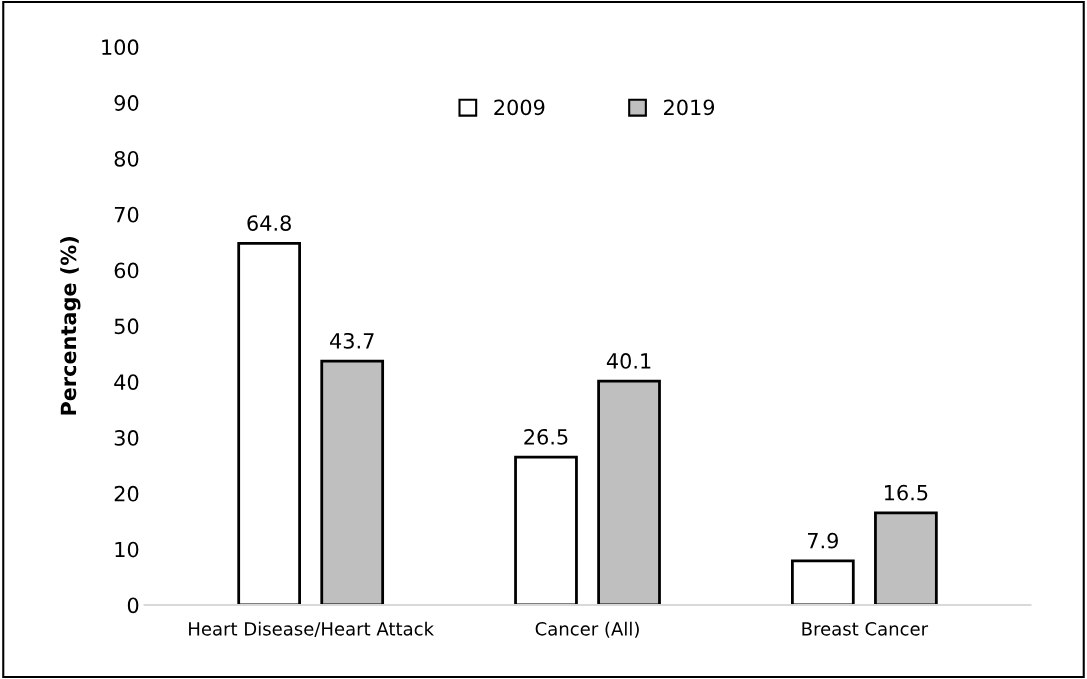  Describe the element at coordinates (865, 628) in the screenshot. I see `x-tick-label: Breast Cancer` at that location.